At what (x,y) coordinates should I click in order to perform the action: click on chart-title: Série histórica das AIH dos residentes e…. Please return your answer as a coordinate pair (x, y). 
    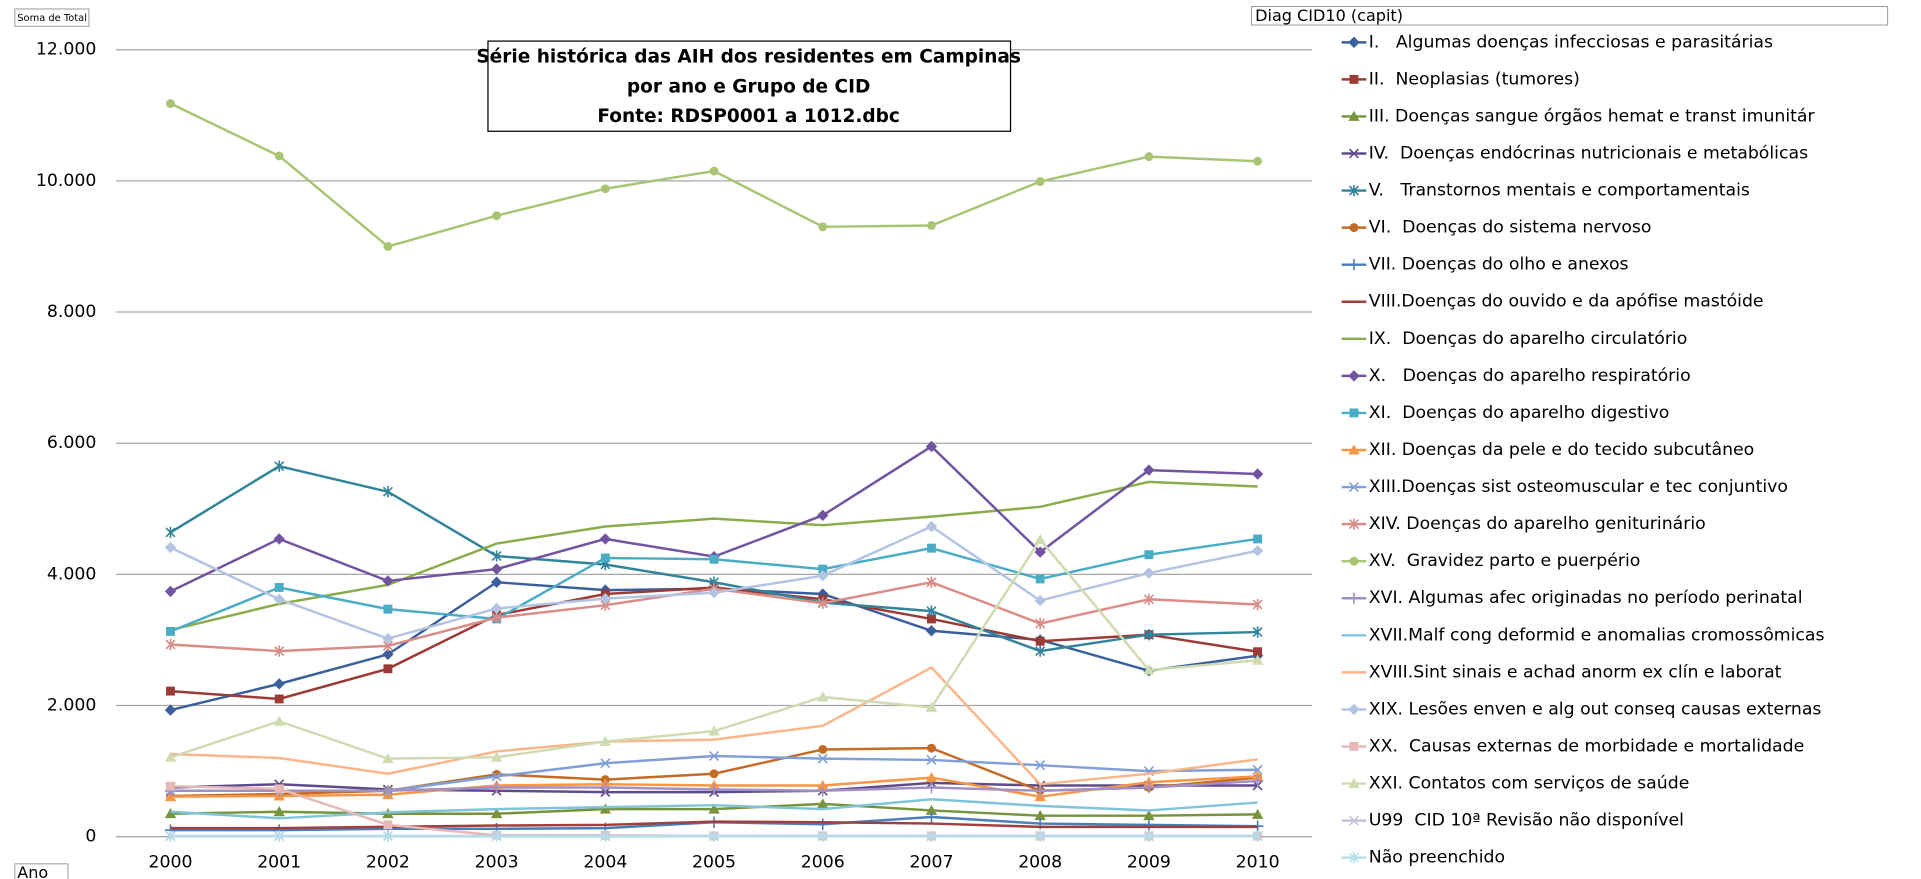
    Looking at the image, I should click on (748, 57).